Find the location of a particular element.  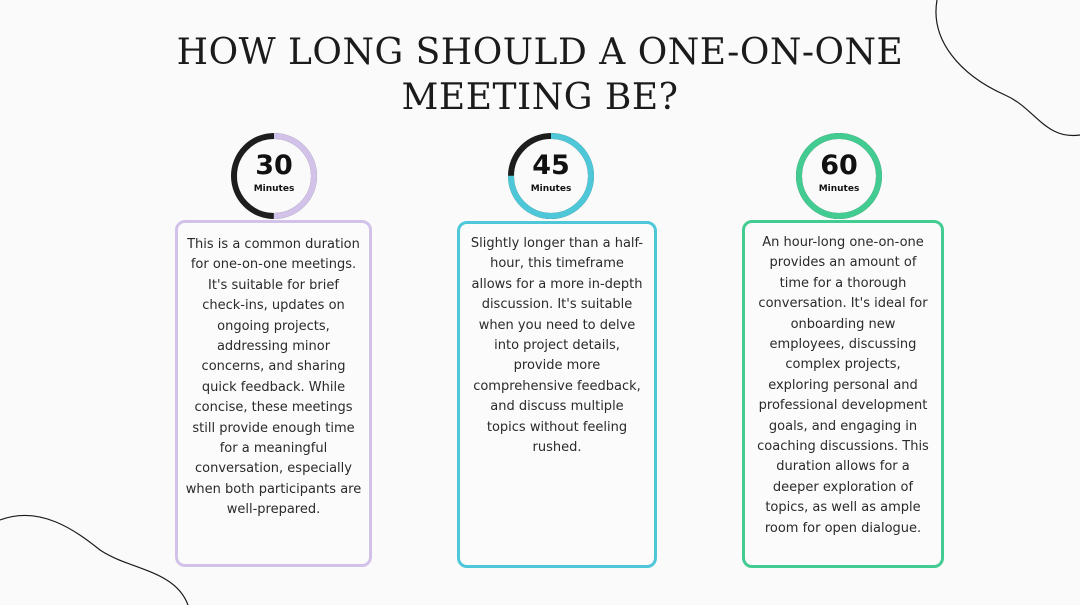

duration-value: 30 is located at coordinates (274, 165).